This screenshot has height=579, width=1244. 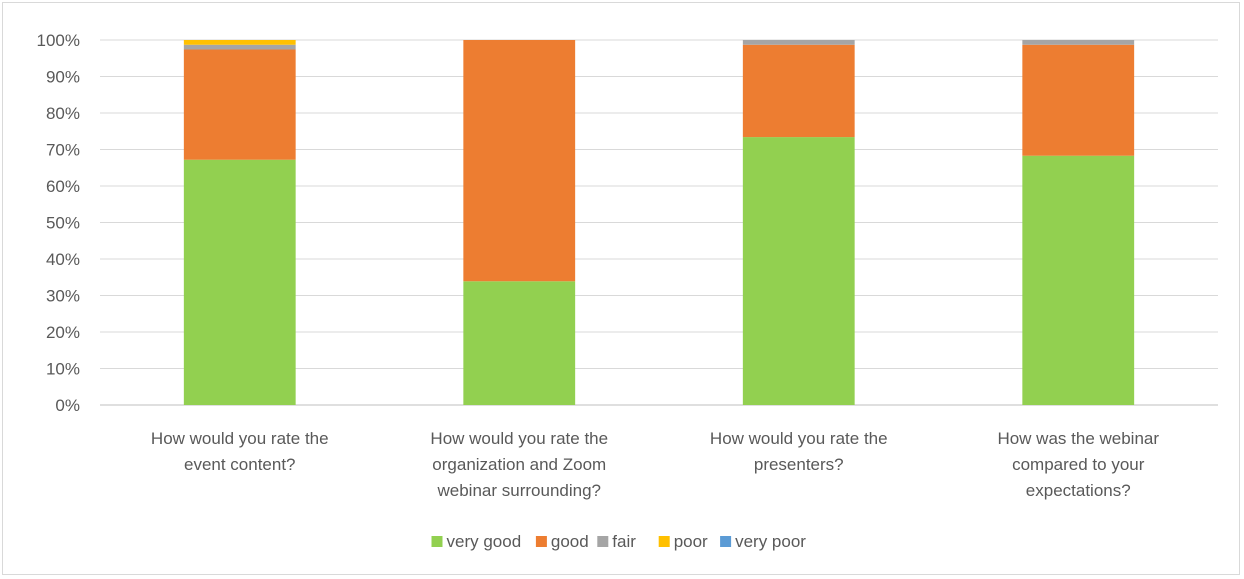 I want to click on y-axis-tick-labels: 0% 10% 20% 30% 40% 50% 60% 70% 80% 90% 100%, so click(x=58, y=223).